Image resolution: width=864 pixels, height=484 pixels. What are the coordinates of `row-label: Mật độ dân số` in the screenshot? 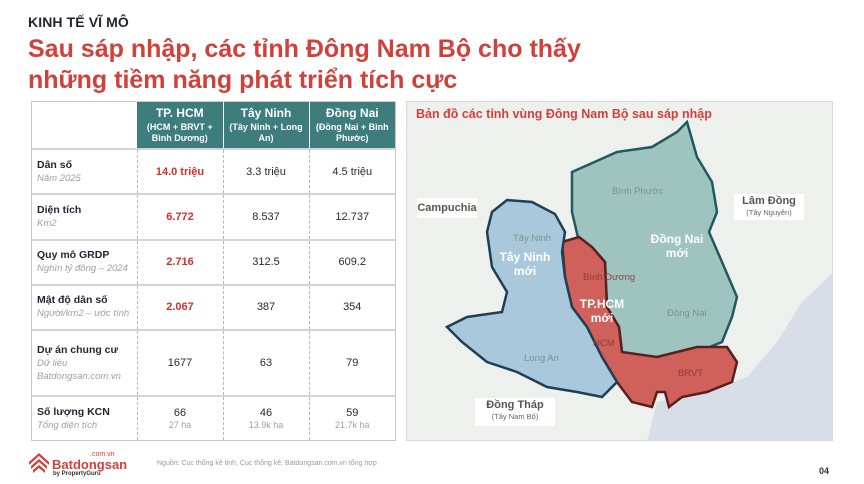 It's located at (72, 300).